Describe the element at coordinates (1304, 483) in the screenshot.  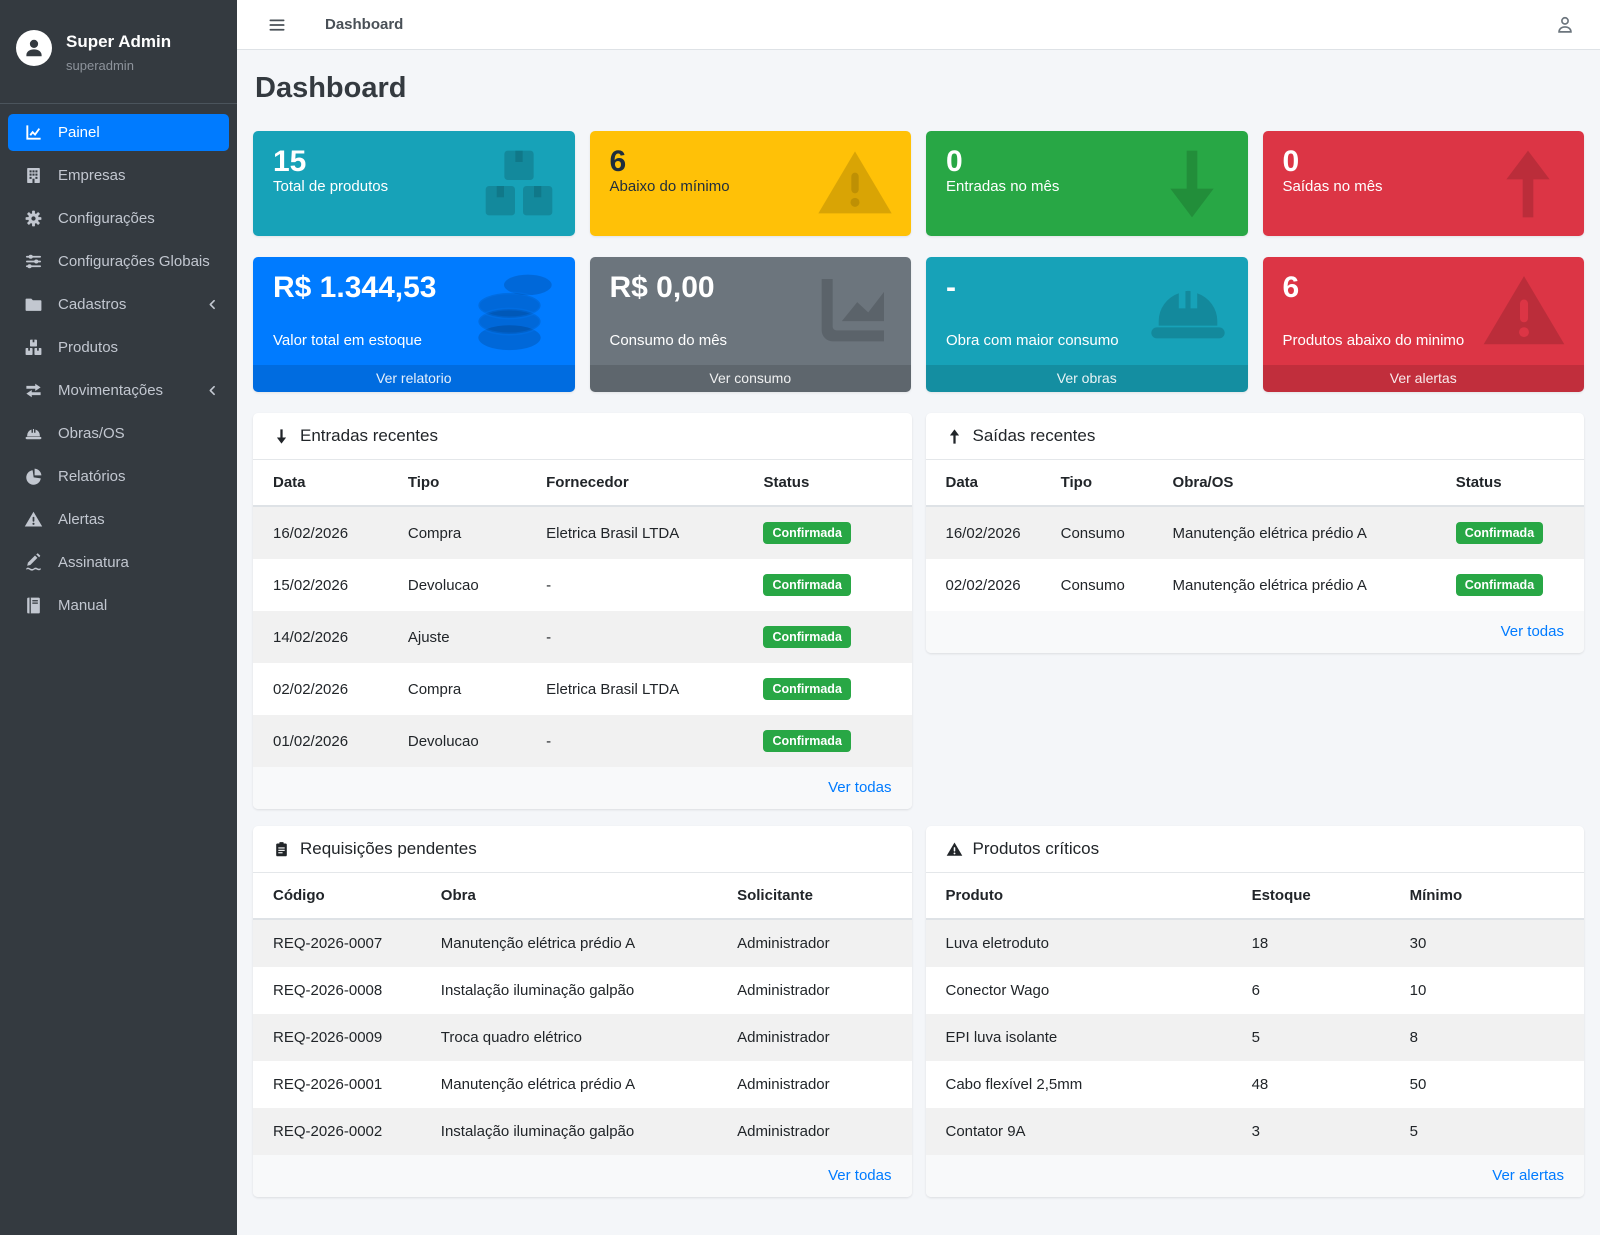
I see `column-header-obra-os: Obra/OS` at that location.